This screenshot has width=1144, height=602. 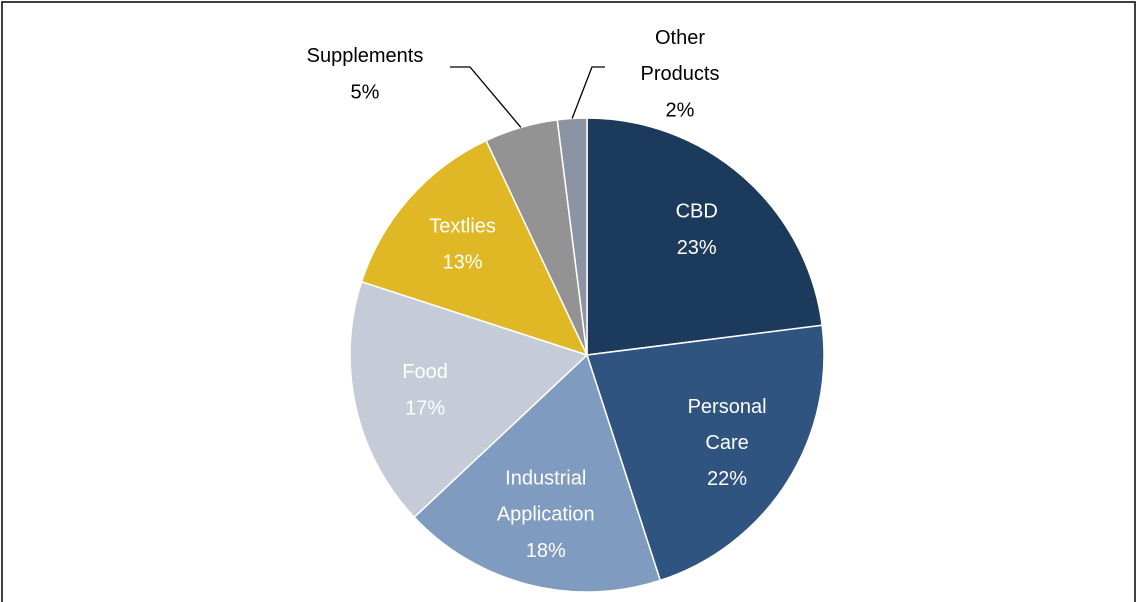 I want to click on label-line: CBD, so click(x=697, y=212).